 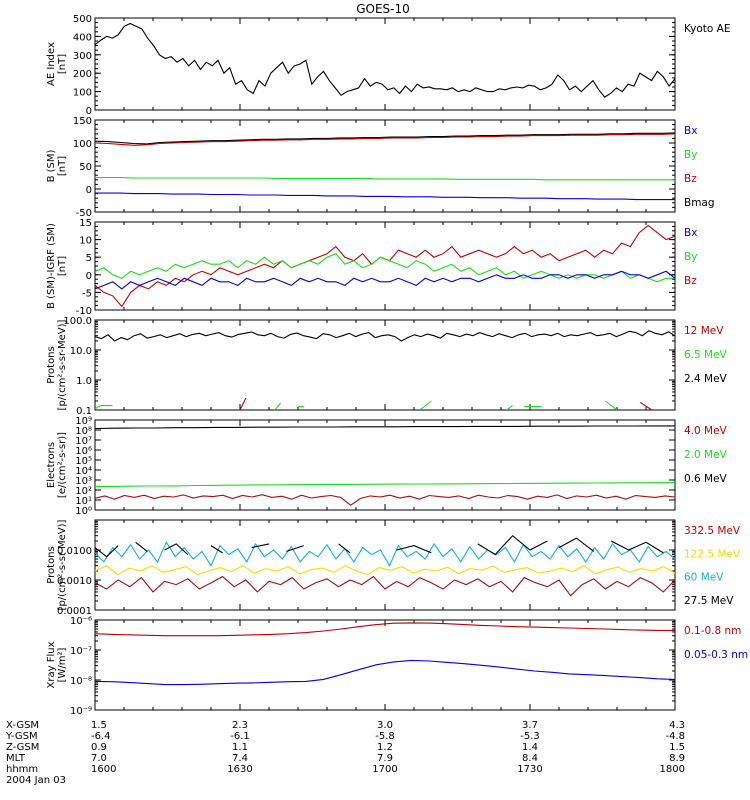 What do you see at coordinates (677, 725) in the screenshot?
I see `x-row-value: 4.3` at bounding box center [677, 725].